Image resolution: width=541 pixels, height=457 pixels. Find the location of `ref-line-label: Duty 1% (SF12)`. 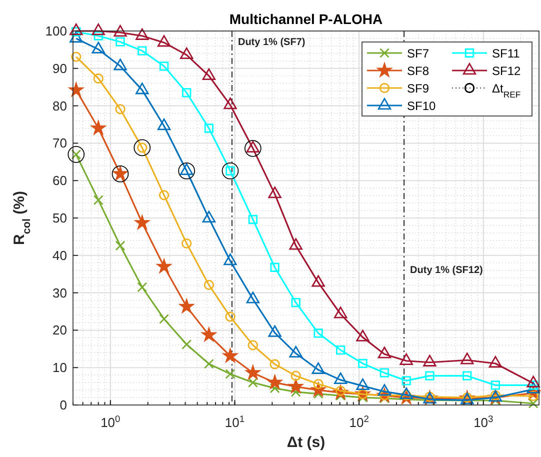

ref-line-label: Duty 1% (SF12) is located at coordinates (446, 270).